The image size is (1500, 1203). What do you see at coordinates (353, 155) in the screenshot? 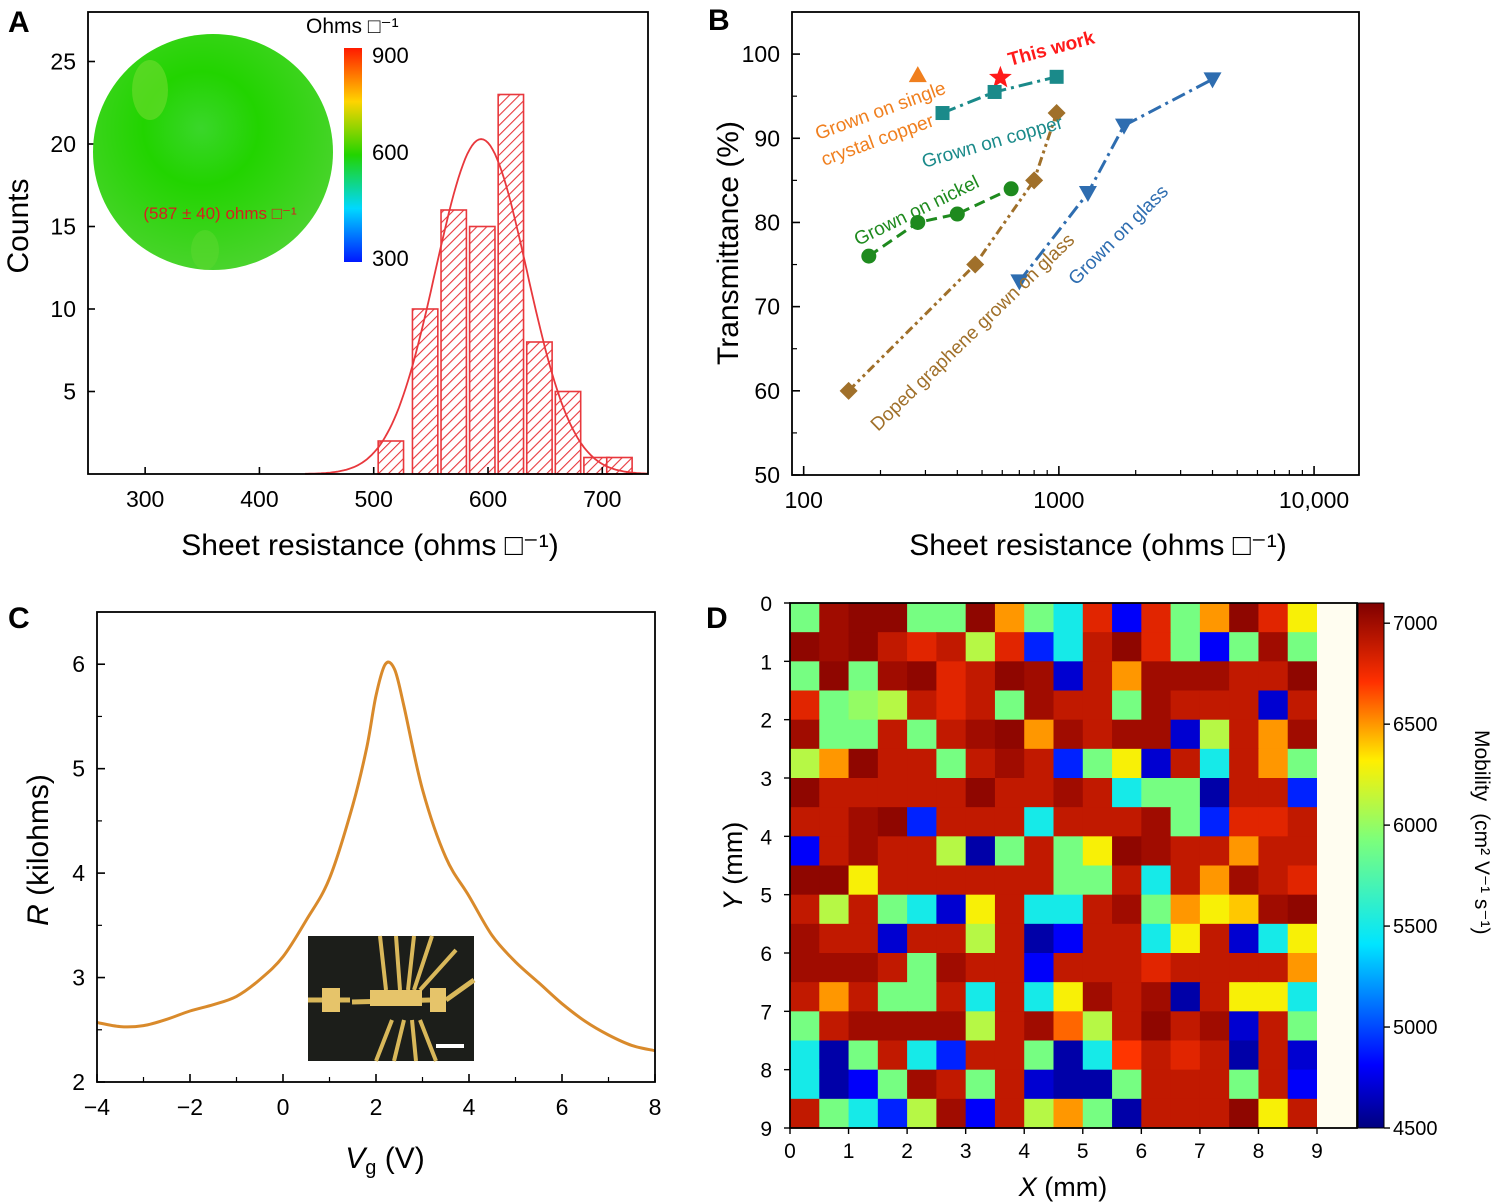
I see `colorbar-a` at bounding box center [353, 155].